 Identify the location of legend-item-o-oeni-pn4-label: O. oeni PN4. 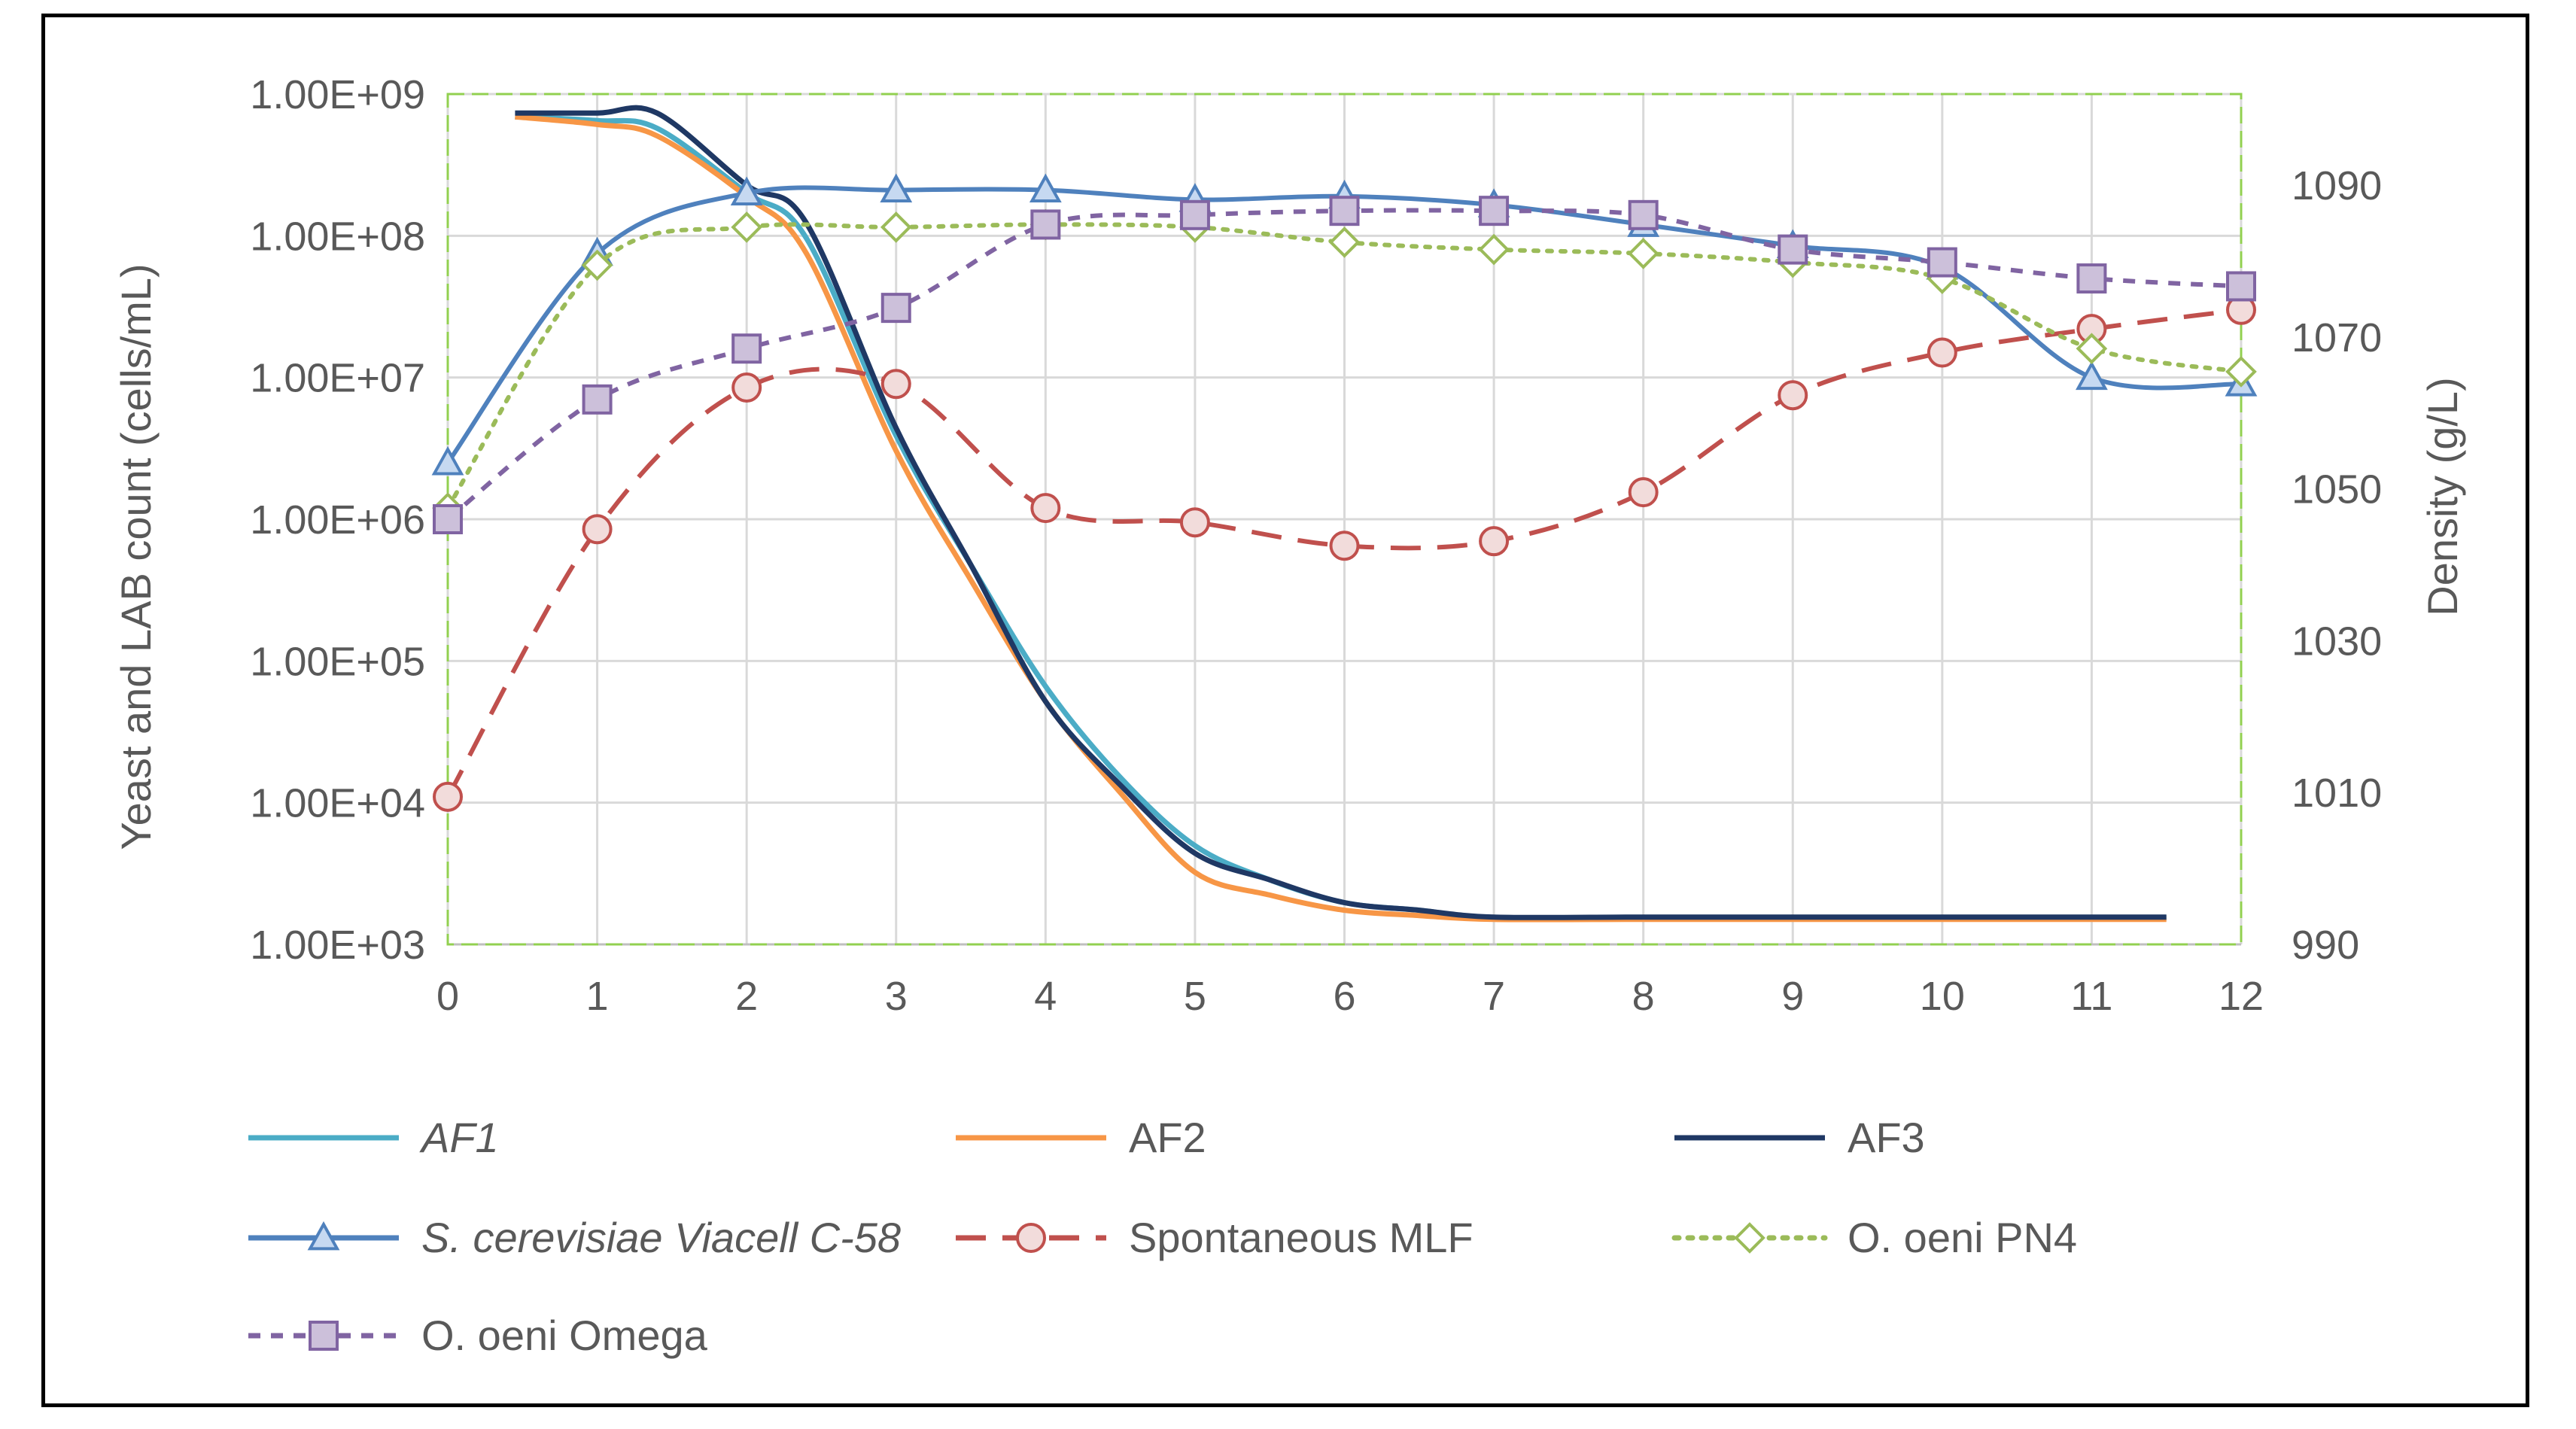
(1962, 1237).